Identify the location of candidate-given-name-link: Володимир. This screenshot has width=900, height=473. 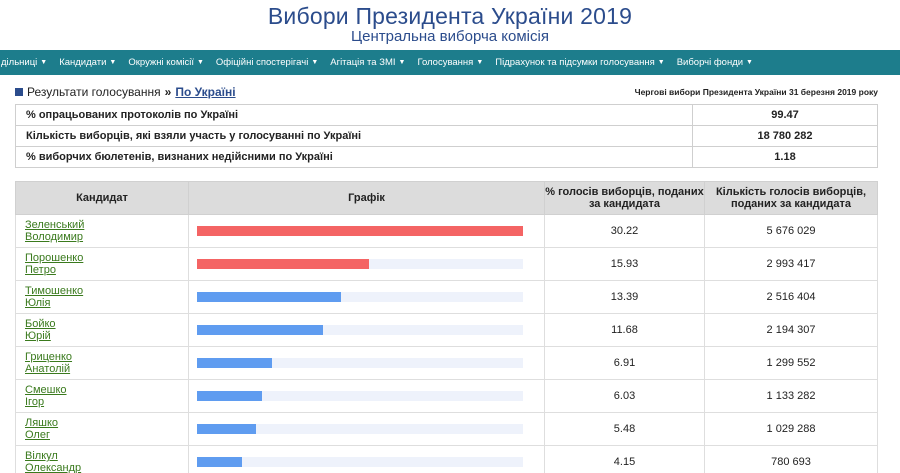
(54, 237).